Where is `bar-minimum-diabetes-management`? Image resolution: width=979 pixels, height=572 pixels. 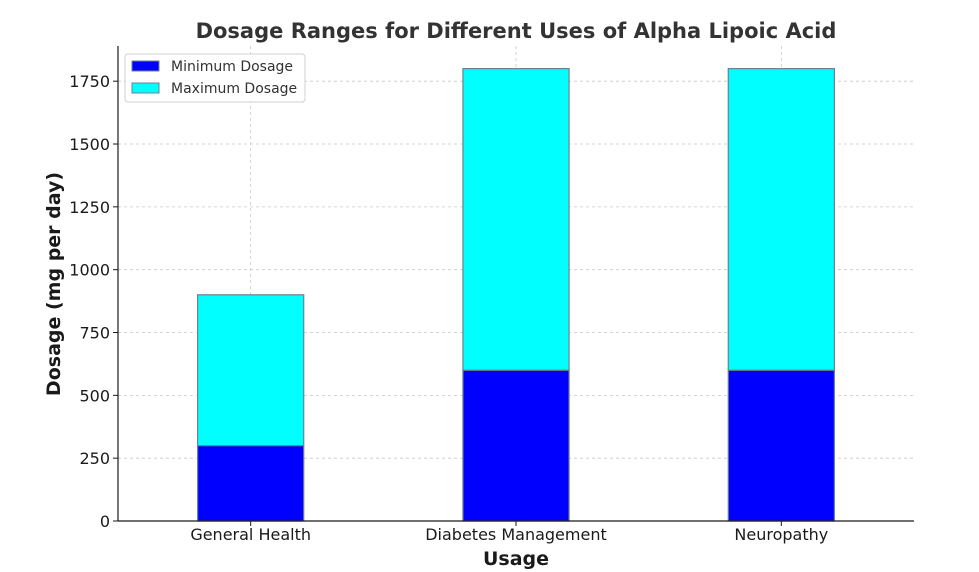
bar-minimum-diabetes-management is located at coordinates (516, 445).